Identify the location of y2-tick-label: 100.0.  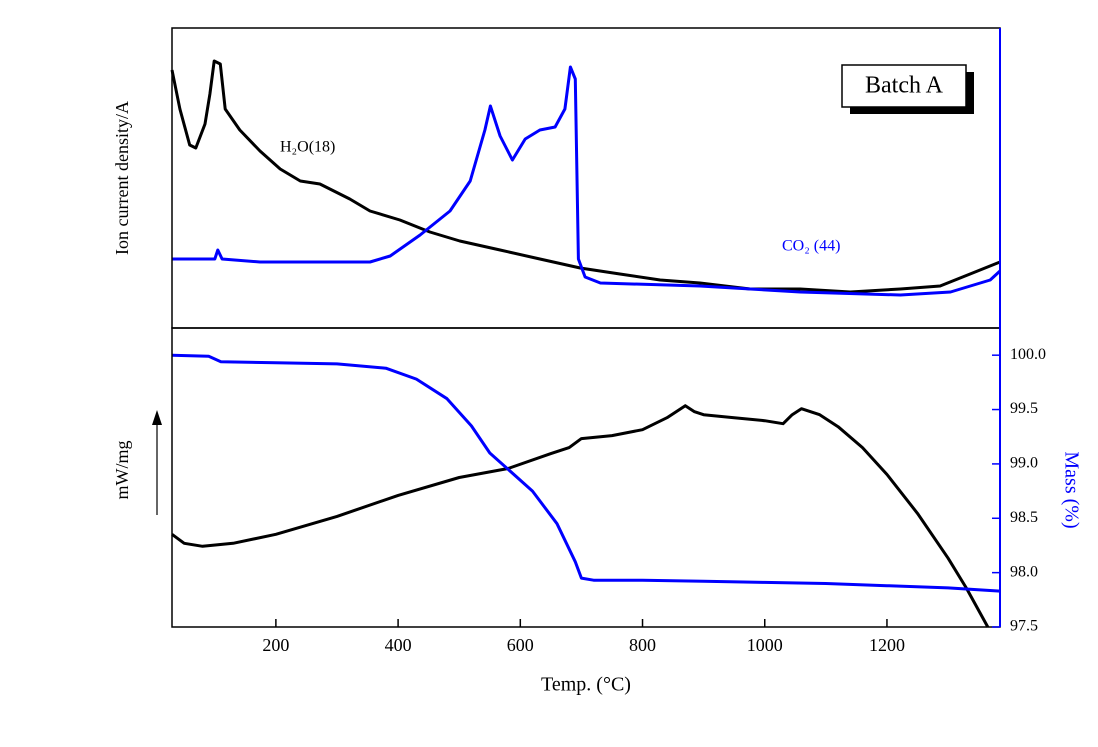
(1028, 354).